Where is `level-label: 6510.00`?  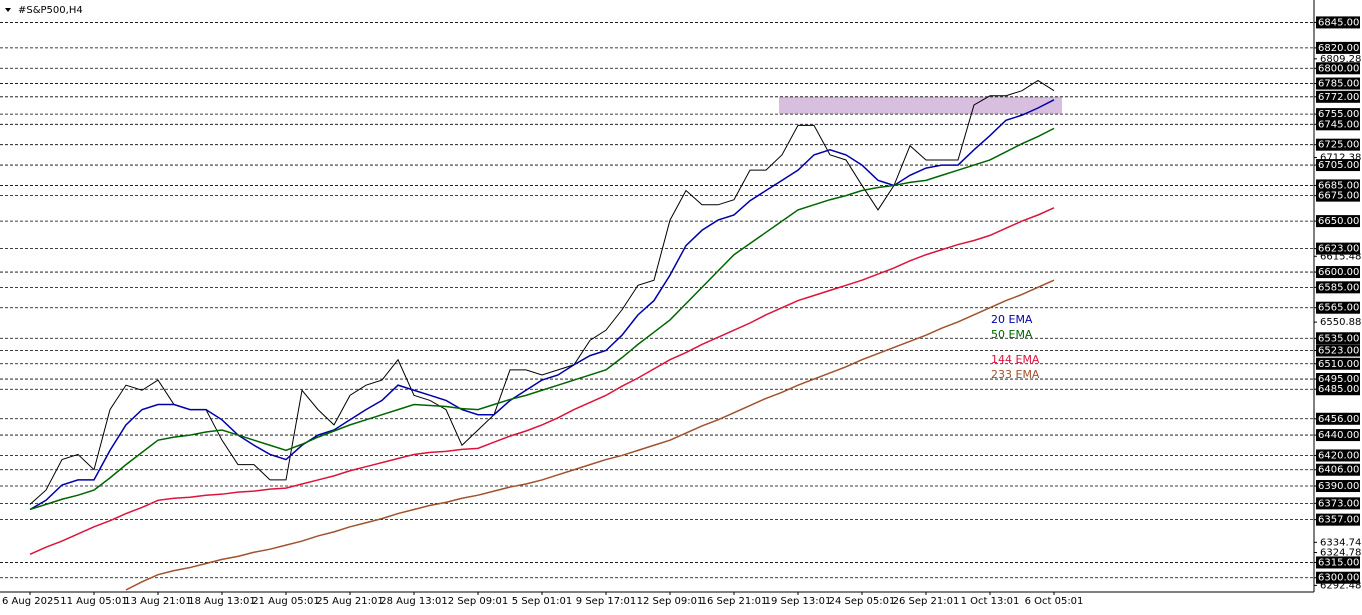
level-label: 6510.00 is located at coordinates (1338, 364).